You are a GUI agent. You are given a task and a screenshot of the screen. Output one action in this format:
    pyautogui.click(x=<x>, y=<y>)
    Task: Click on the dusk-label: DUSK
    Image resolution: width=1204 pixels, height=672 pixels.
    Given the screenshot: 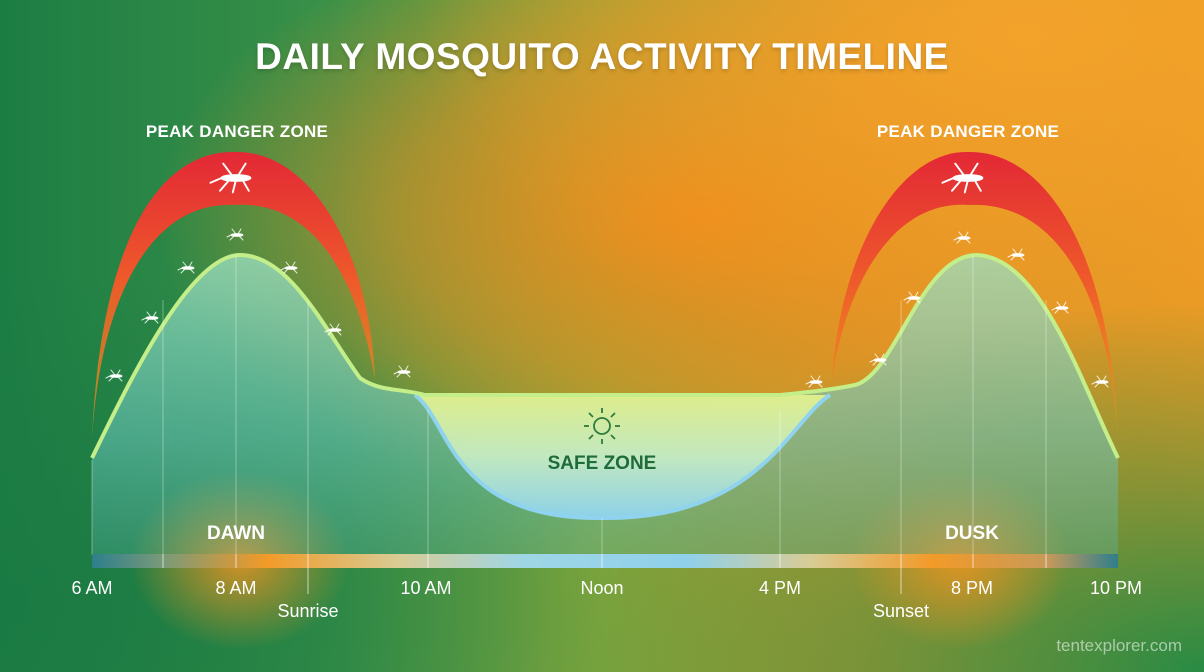 What is the action you would take?
    pyautogui.click(x=972, y=533)
    